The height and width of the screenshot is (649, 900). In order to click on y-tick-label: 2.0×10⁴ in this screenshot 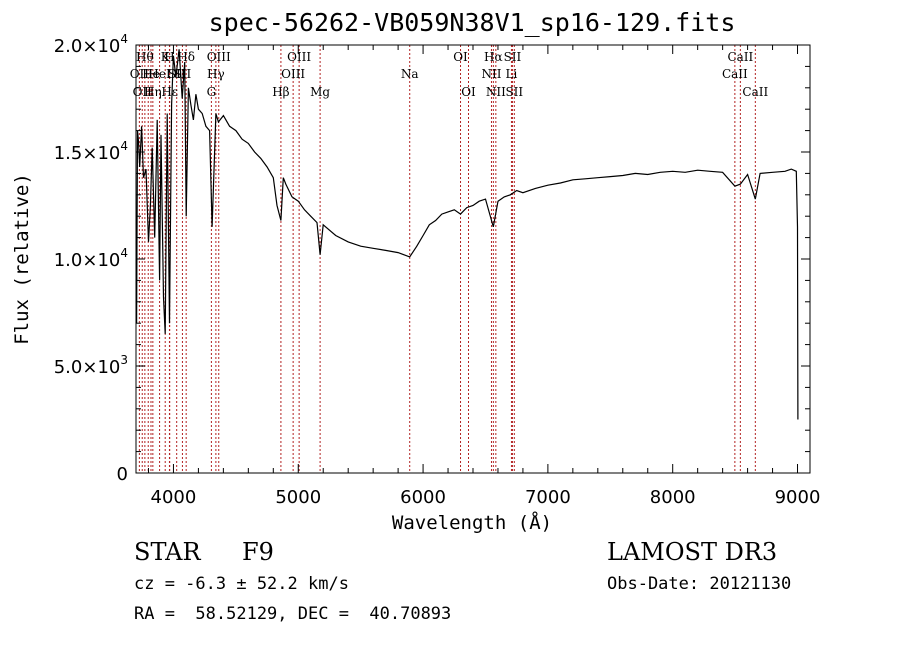, I will do `click(91, 44)`.